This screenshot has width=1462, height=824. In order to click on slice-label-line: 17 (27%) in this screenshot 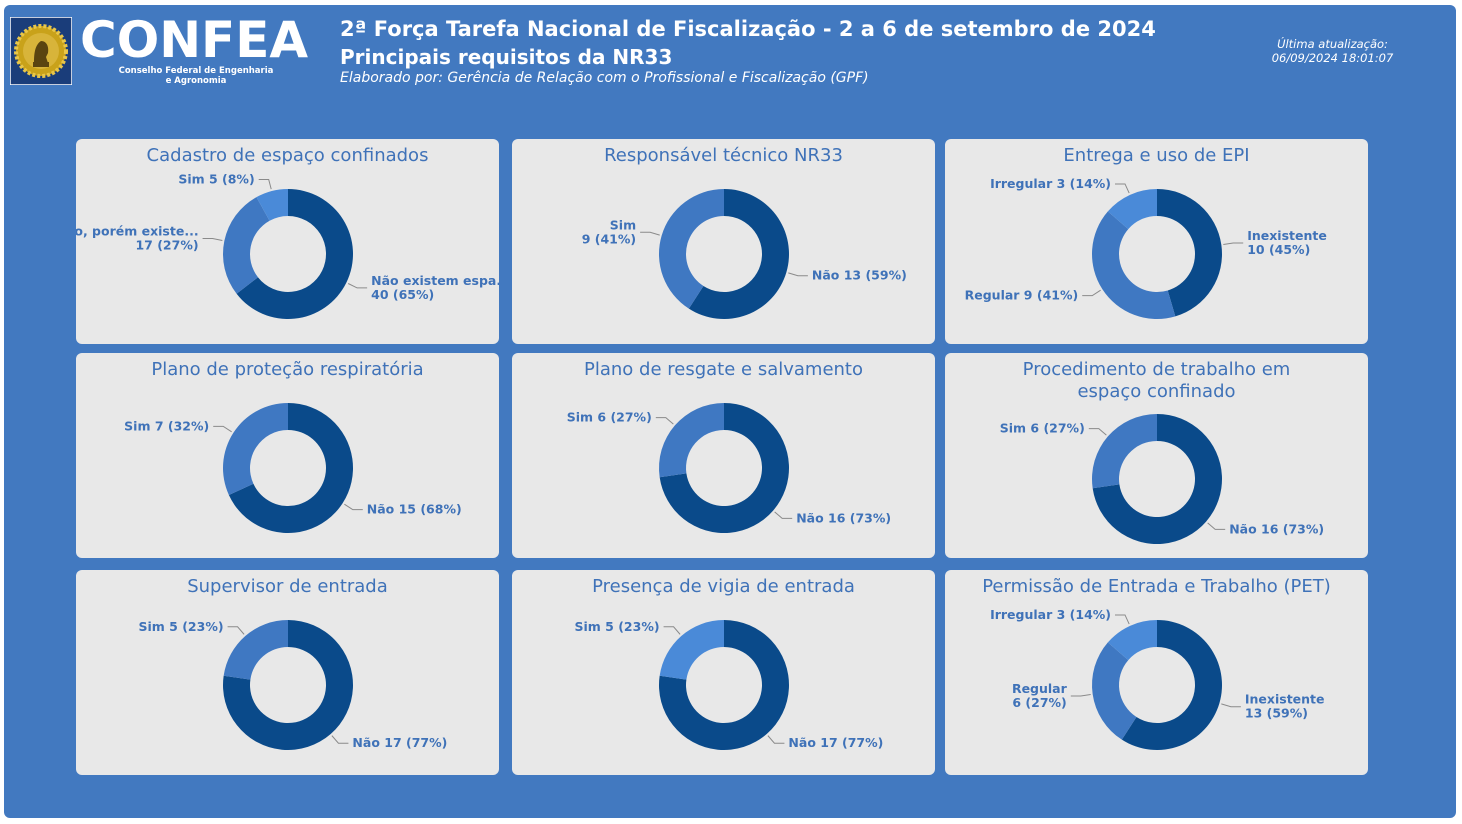, I will do `click(166, 245)`.